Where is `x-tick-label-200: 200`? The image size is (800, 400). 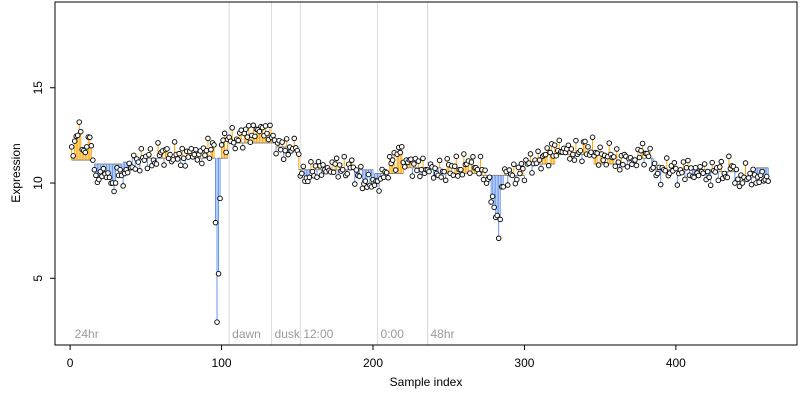
x-tick-label-200: 200 is located at coordinates (373, 363).